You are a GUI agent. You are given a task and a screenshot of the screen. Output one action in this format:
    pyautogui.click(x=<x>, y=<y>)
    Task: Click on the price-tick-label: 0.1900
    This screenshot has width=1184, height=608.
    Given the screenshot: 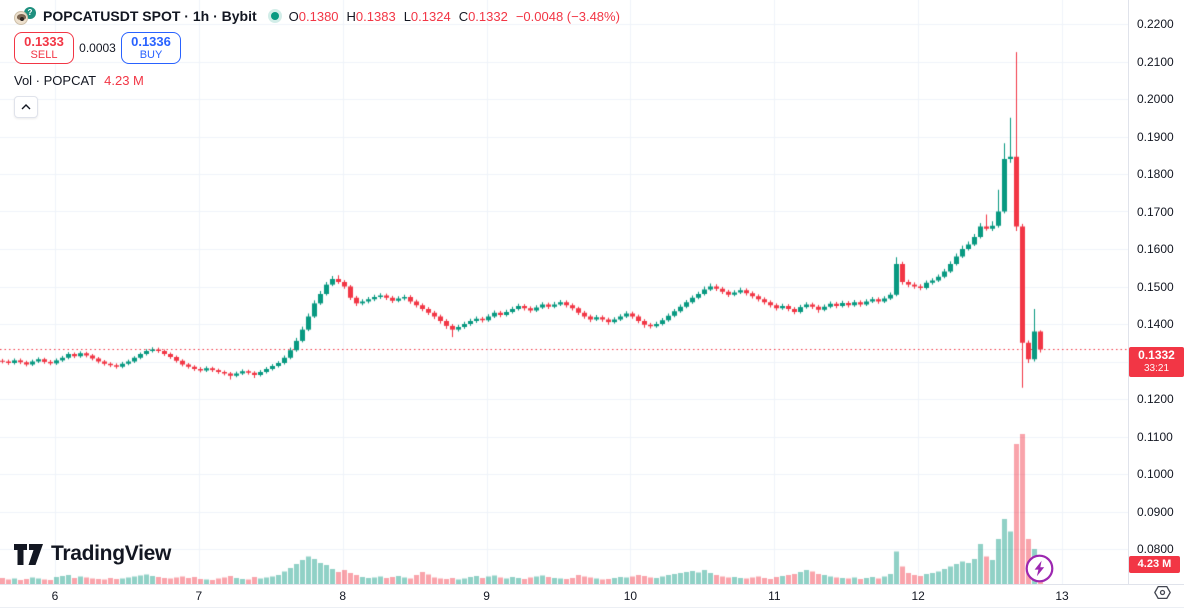 What is the action you would take?
    pyautogui.click(x=1155, y=136)
    